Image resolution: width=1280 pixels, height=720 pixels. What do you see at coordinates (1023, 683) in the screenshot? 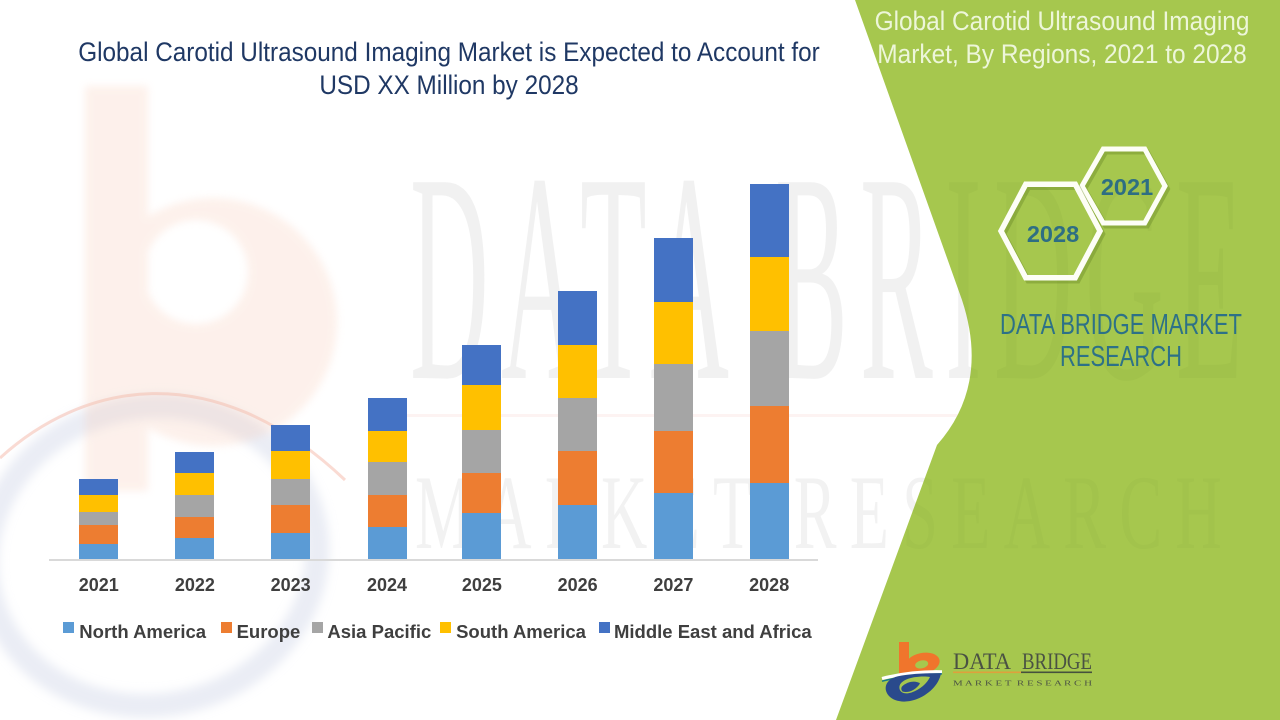
I see `svg-text: M A R K E T R E S E A R C H` at bounding box center [1023, 683].